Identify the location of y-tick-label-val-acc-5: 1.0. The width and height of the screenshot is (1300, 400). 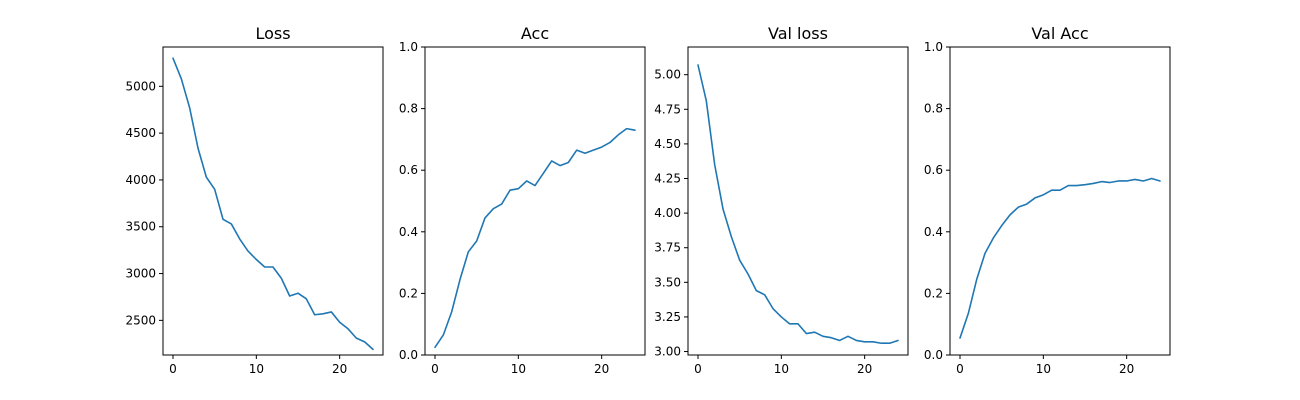
(933, 47).